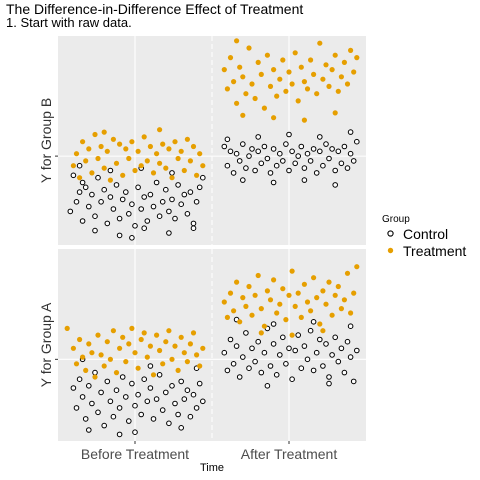 The image size is (480, 480). Describe the element at coordinates (212, 468) in the screenshot. I see `x-axis-label: Time` at that location.